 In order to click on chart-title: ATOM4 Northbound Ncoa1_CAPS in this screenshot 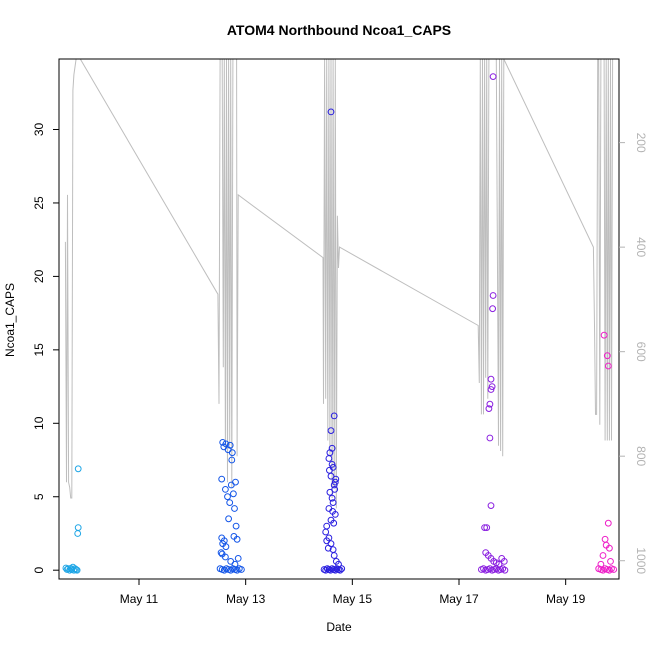, I will do `click(339, 30)`.